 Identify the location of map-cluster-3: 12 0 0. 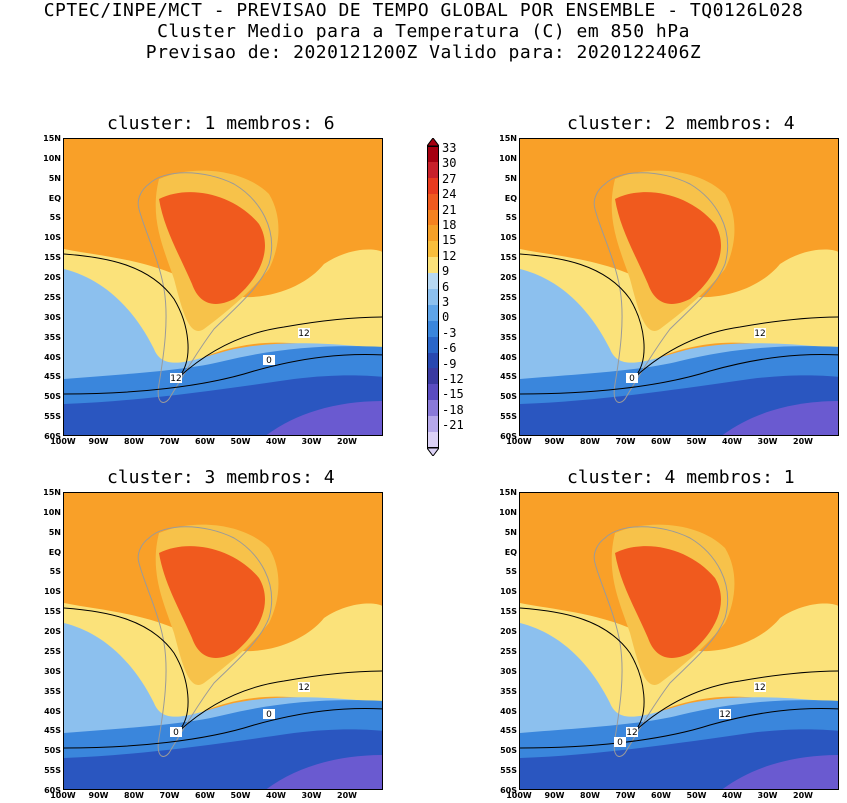
(223, 641).